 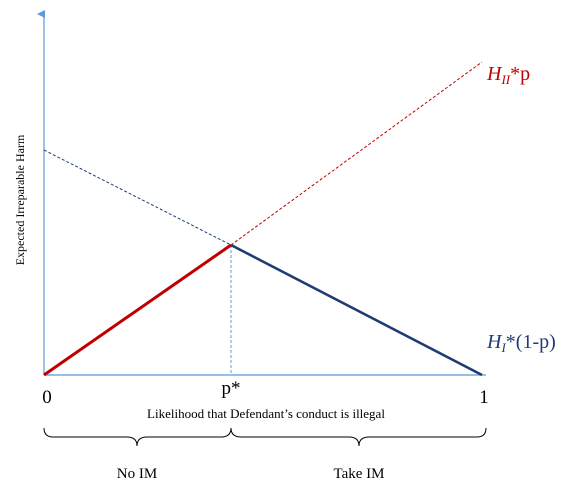 I want to click on region-label-no-im: No IM, so click(x=137, y=474).